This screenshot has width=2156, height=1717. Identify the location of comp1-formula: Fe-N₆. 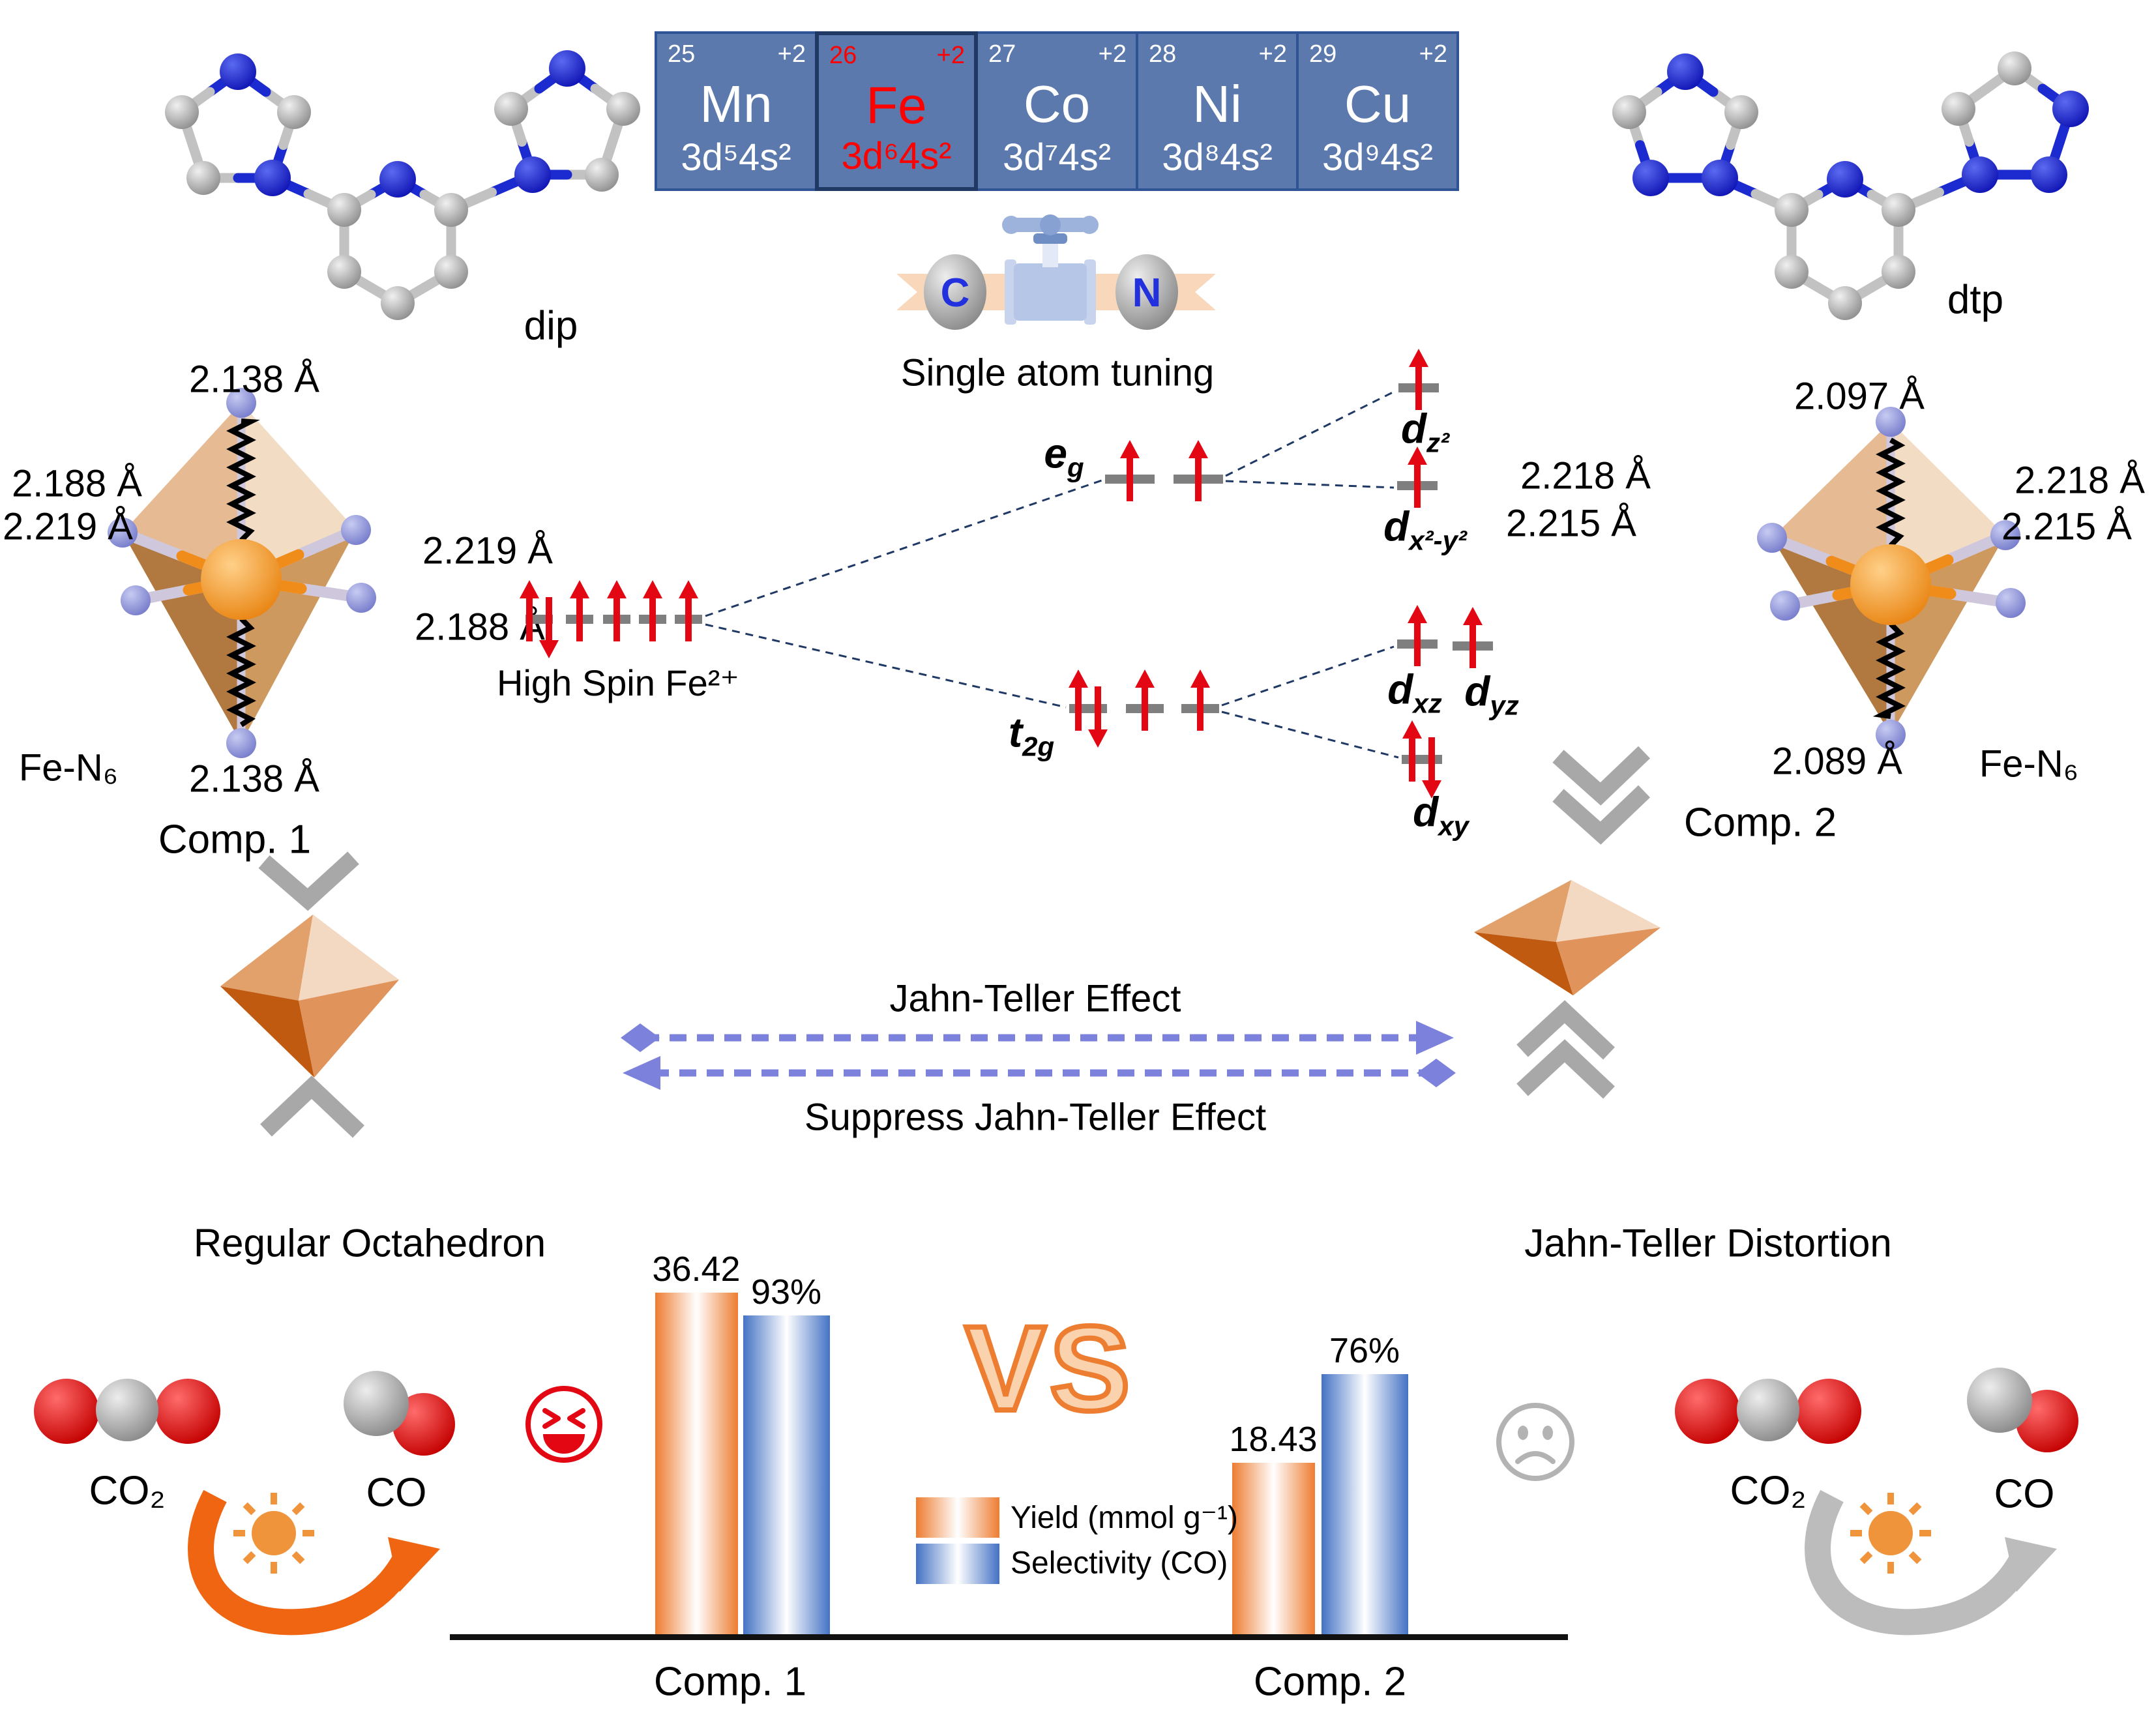
(68, 767).